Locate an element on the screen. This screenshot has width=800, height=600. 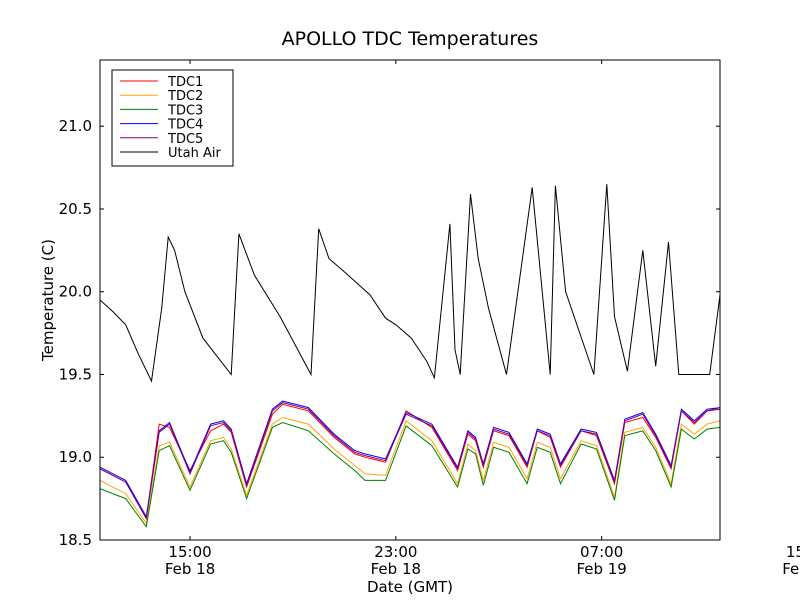
legend-label-tdc1: TDC1 is located at coordinates (185, 82).